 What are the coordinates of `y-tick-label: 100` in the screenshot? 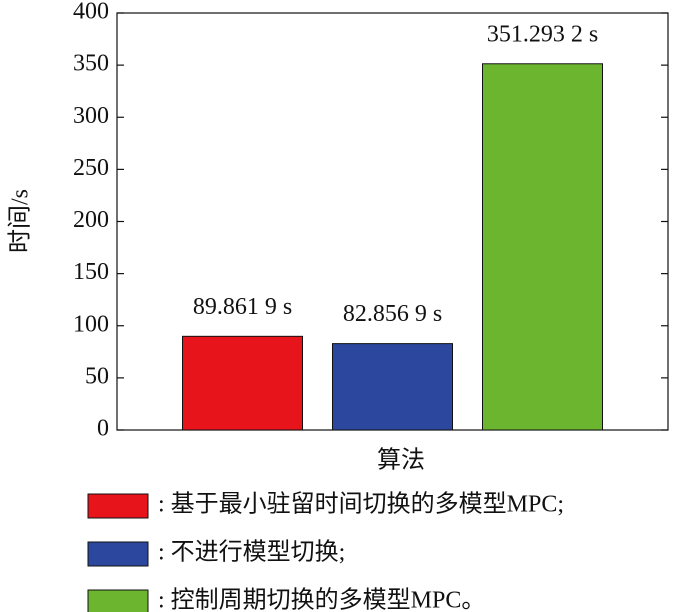 It's located at (91, 324).